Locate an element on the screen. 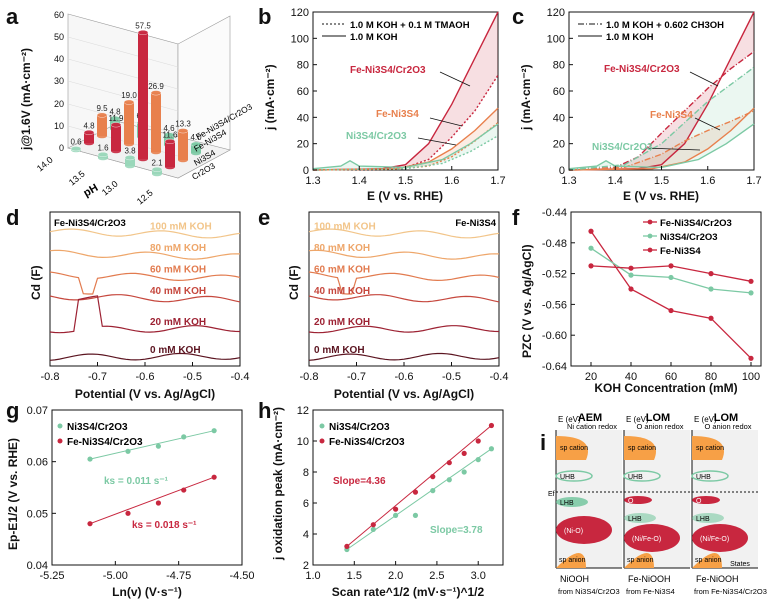 The width and height of the screenshot is (769, 602). f-xtick-label: 40 is located at coordinates (631, 377).